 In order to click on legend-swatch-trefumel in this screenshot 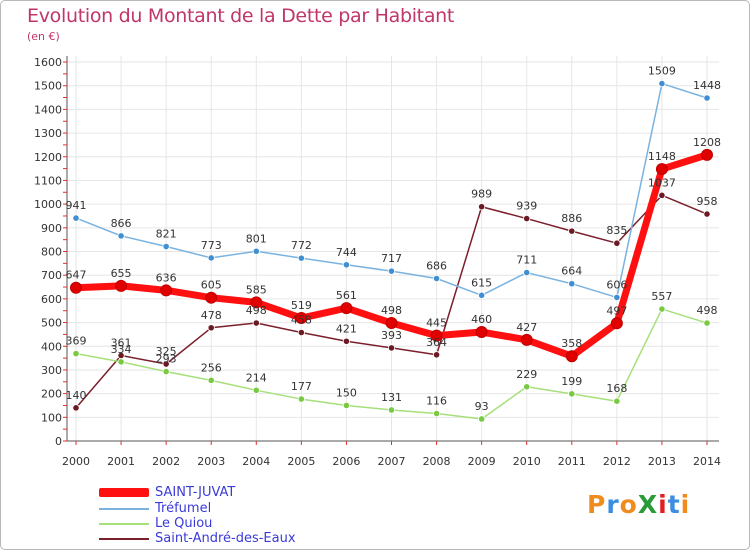, I will do `click(124, 509)`.